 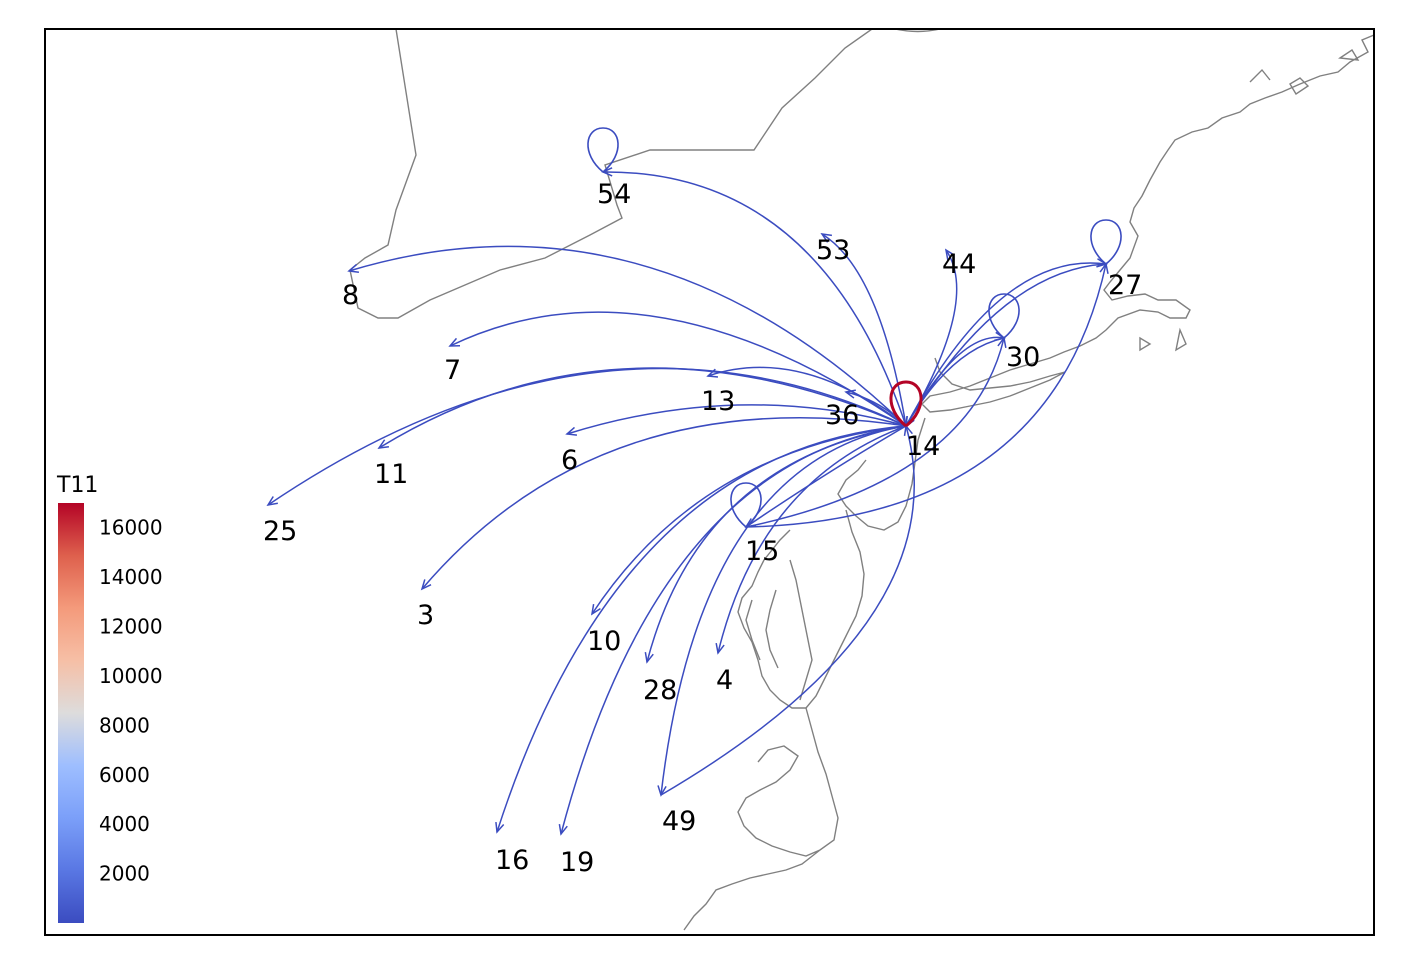 What do you see at coordinates (71, 713) in the screenshot?
I see `colorbar-gradient` at bounding box center [71, 713].